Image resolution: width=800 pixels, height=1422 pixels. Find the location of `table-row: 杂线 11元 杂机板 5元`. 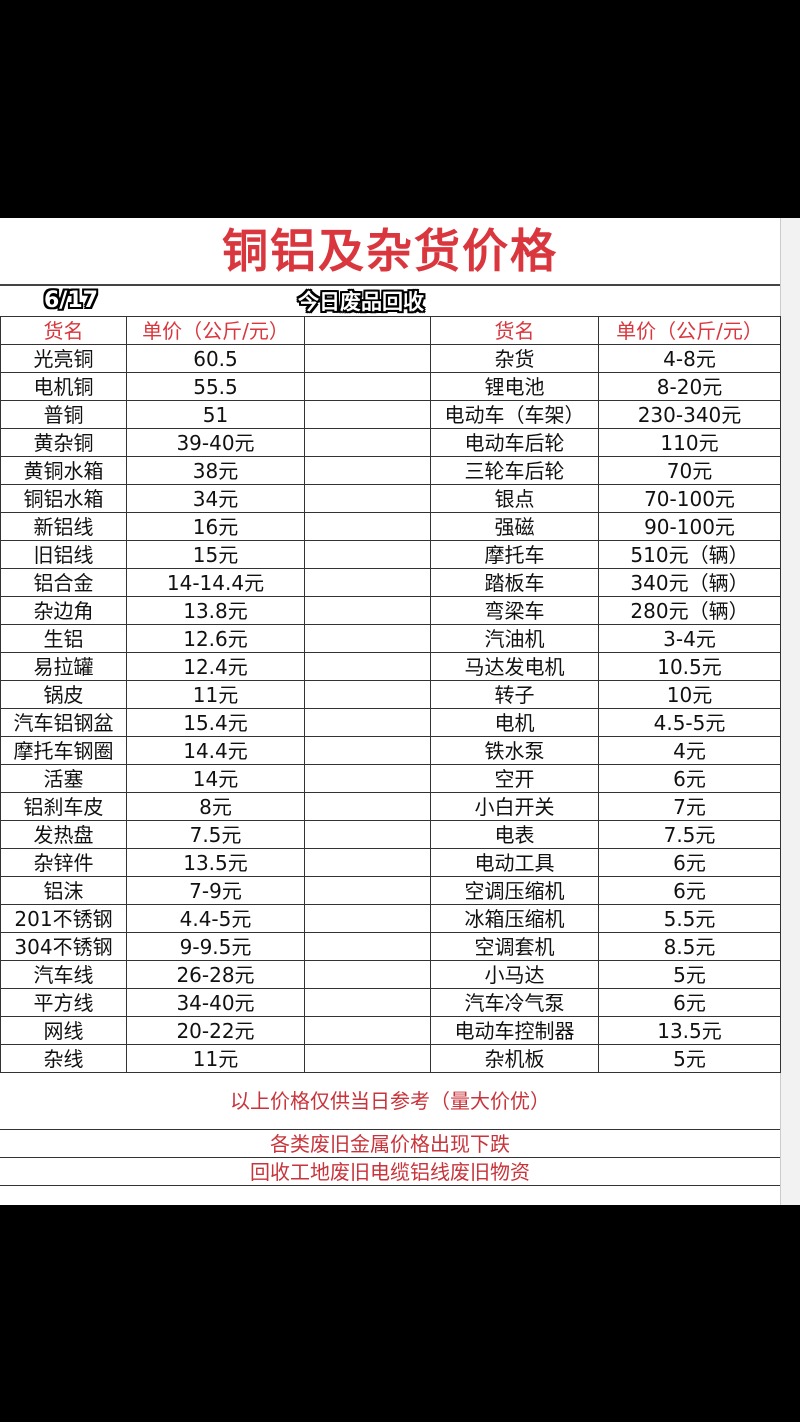

table-row: 杂线 11元 杂机板 5元 is located at coordinates (390, 1058).